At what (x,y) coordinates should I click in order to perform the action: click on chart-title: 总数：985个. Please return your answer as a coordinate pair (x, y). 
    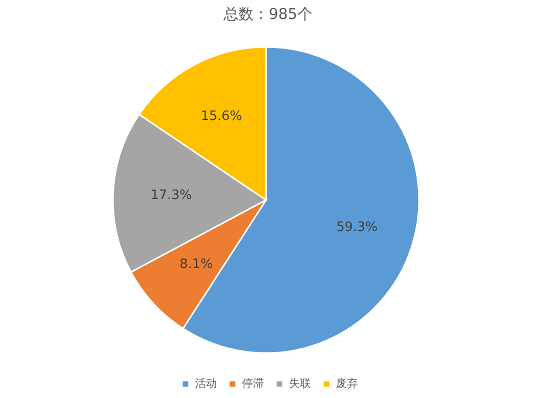
    Looking at the image, I should click on (267, 14).